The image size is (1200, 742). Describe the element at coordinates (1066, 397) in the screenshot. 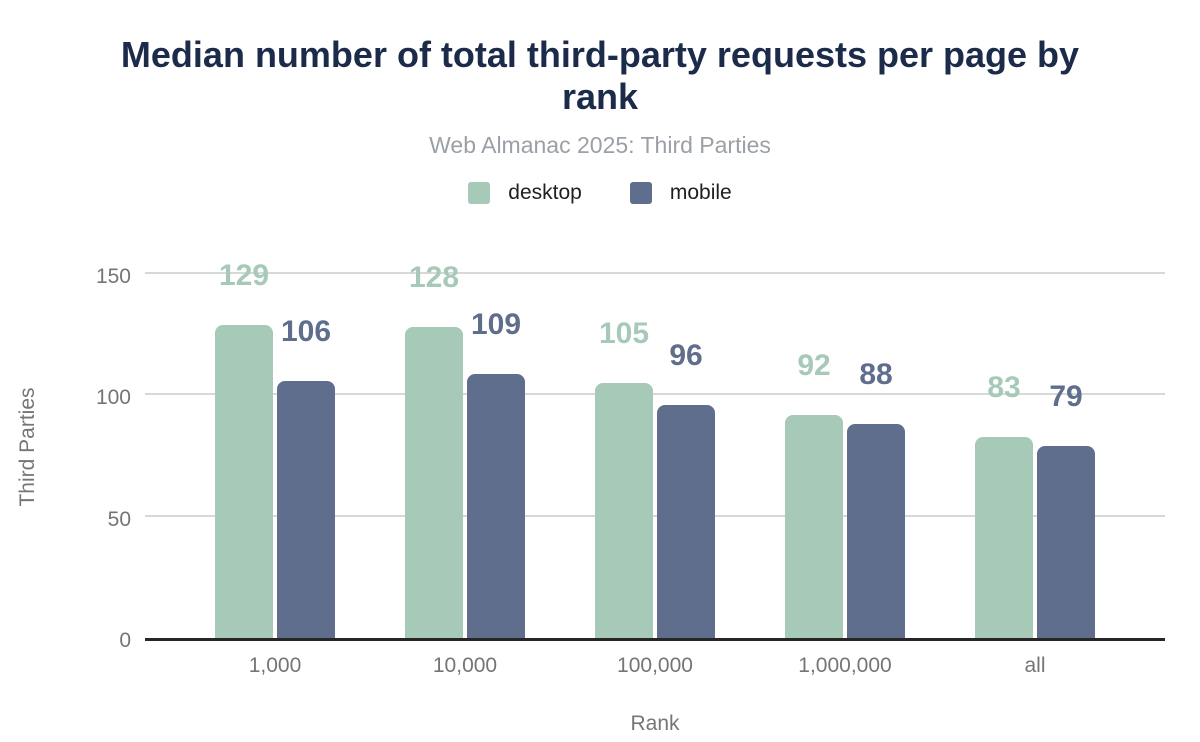

I see `value-label-mobile: 79` at that location.